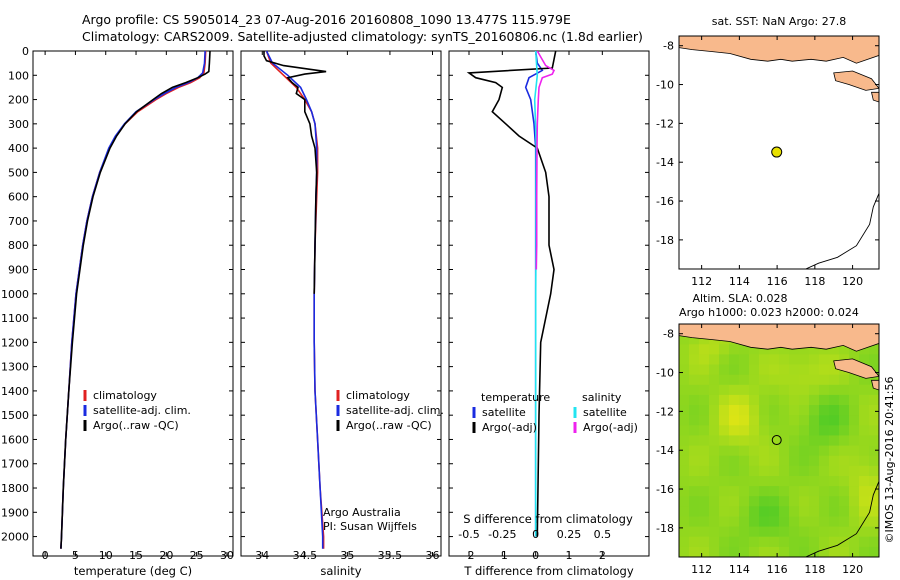 The height and width of the screenshot is (580, 900). What do you see at coordinates (395, 410) in the screenshot?
I see `legend-entry: satellite-adj. clim.` at bounding box center [395, 410].